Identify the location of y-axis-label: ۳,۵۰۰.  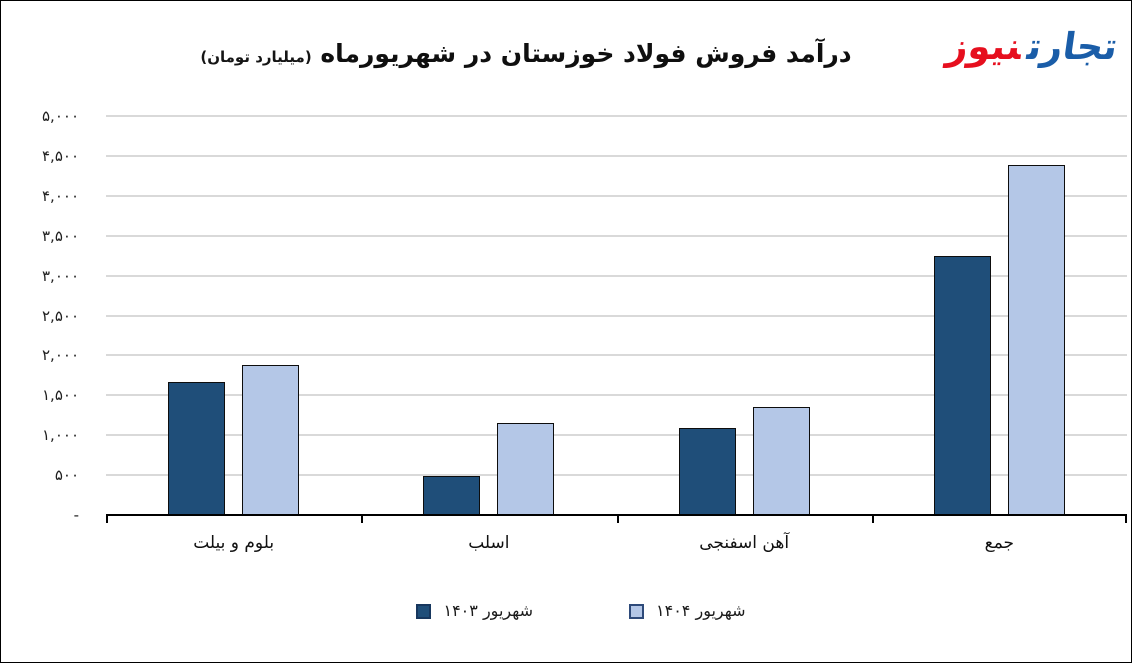
(60, 235).